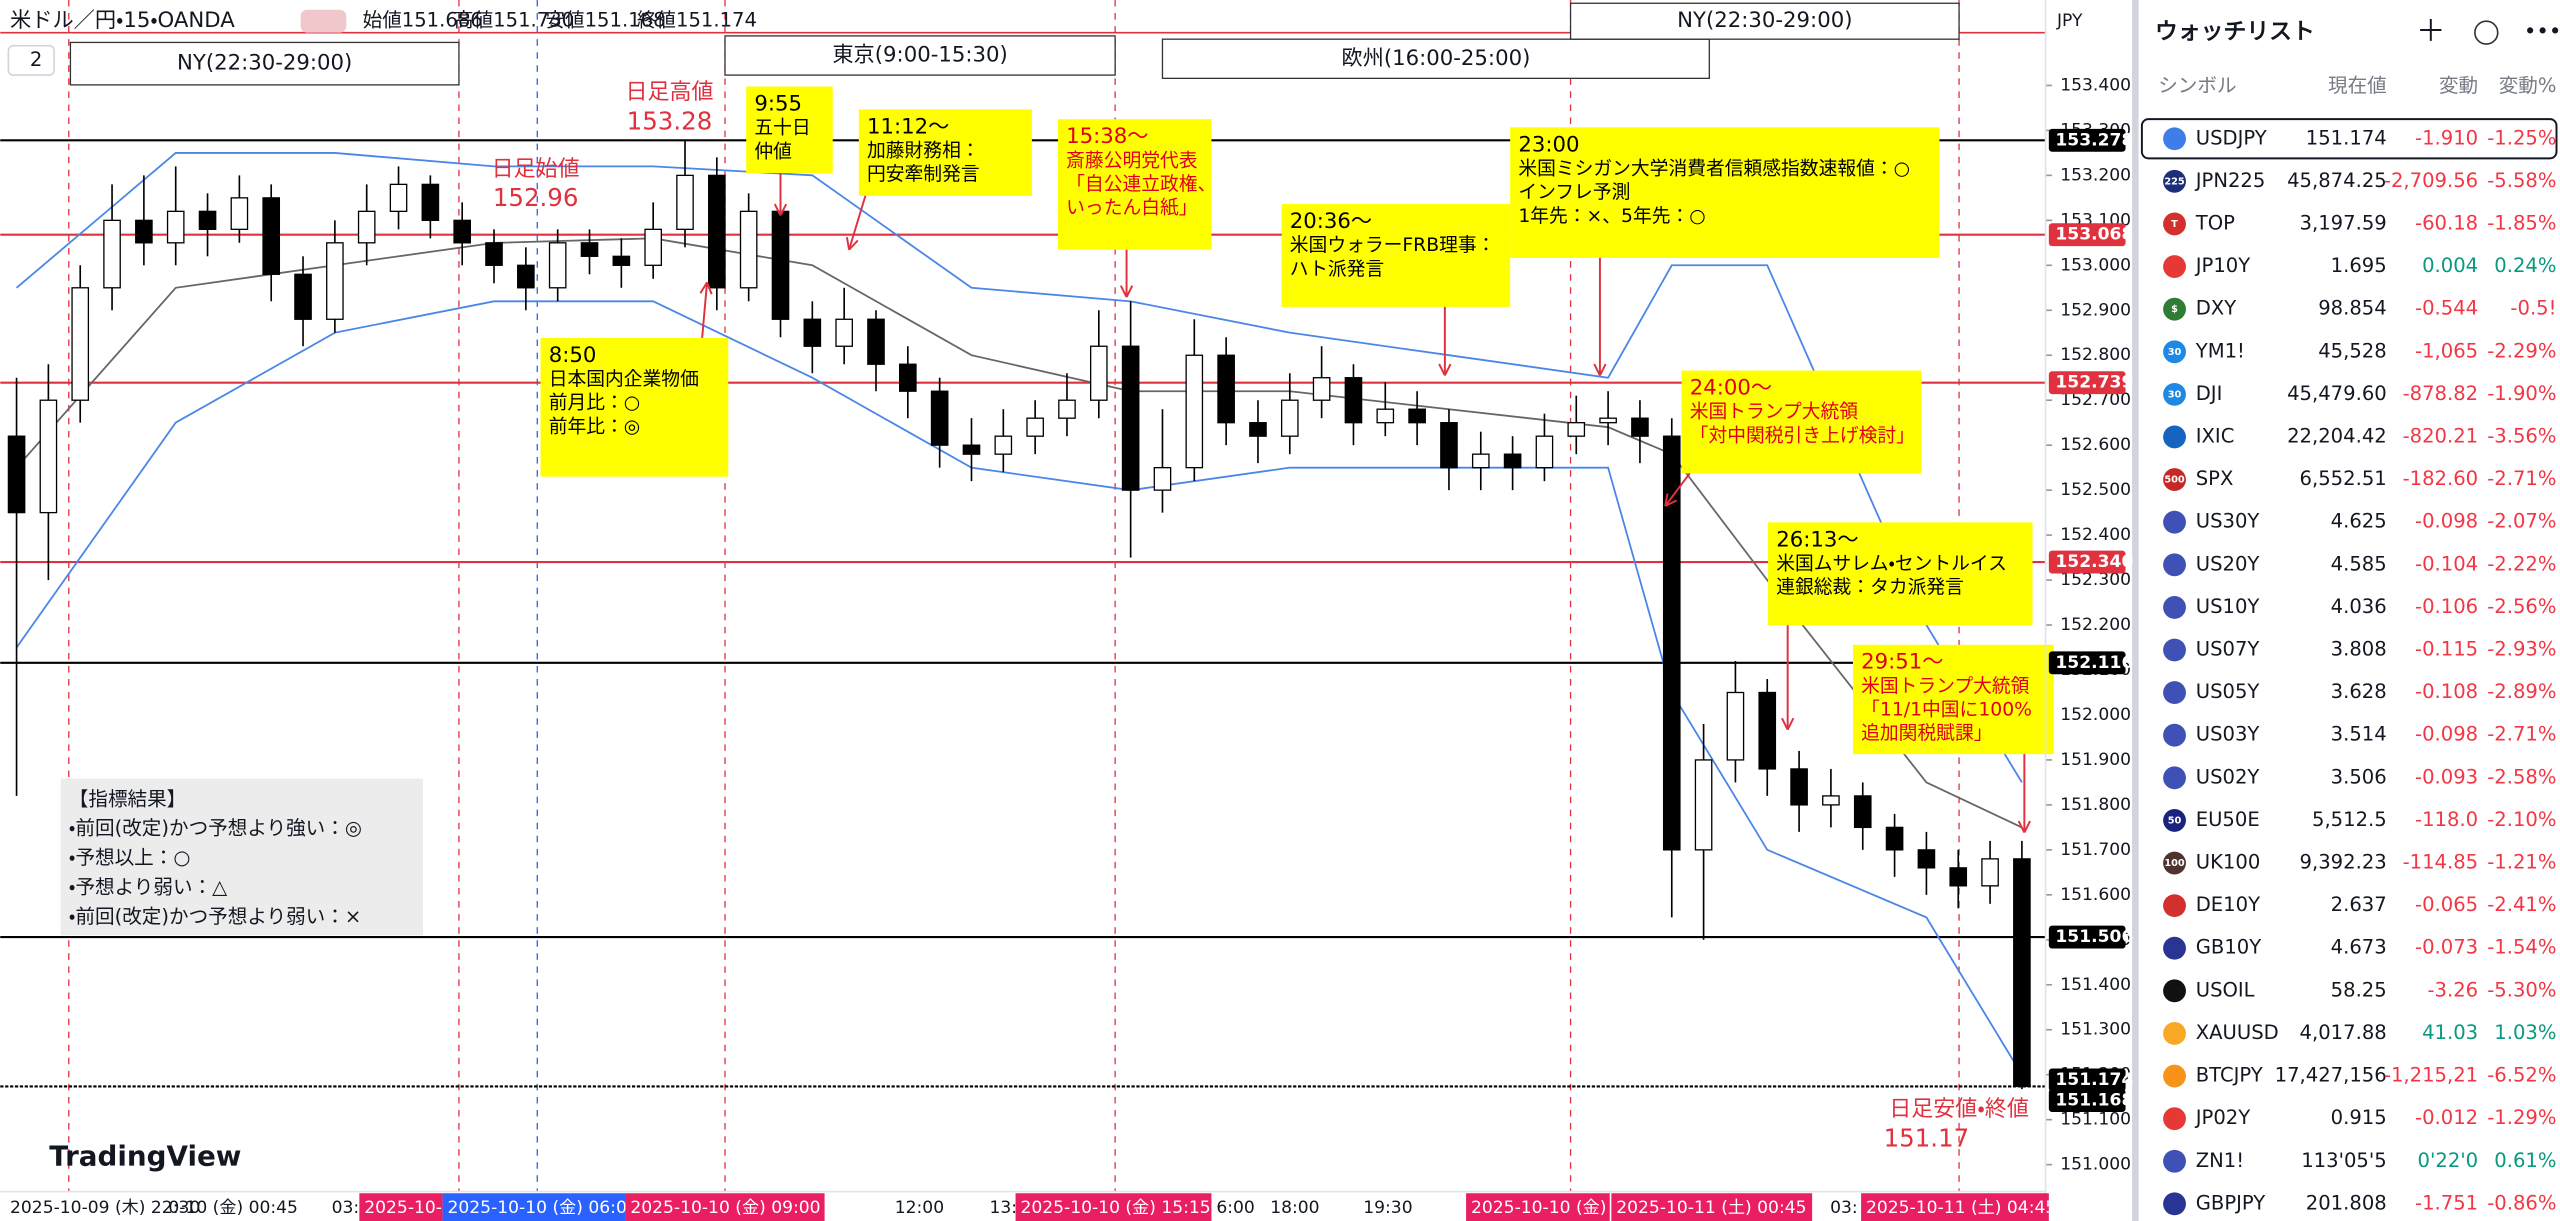 The image size is (2560, 1221). I want to click on symbol: GB10Y, so click(2229, 947).